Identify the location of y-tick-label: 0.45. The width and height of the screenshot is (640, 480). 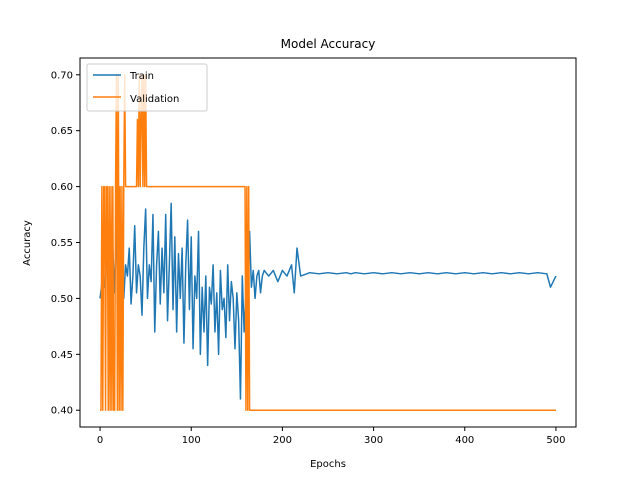
(62, 355).